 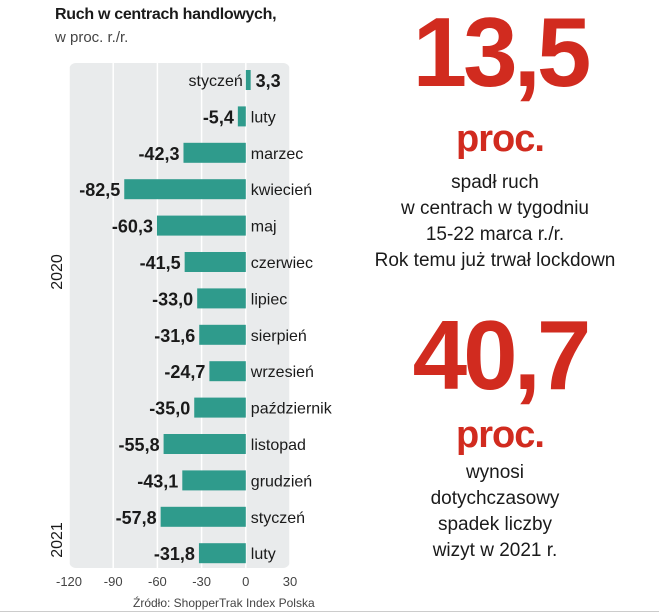 I want to click on data-label: -82,5, so click(x=99, y=190).